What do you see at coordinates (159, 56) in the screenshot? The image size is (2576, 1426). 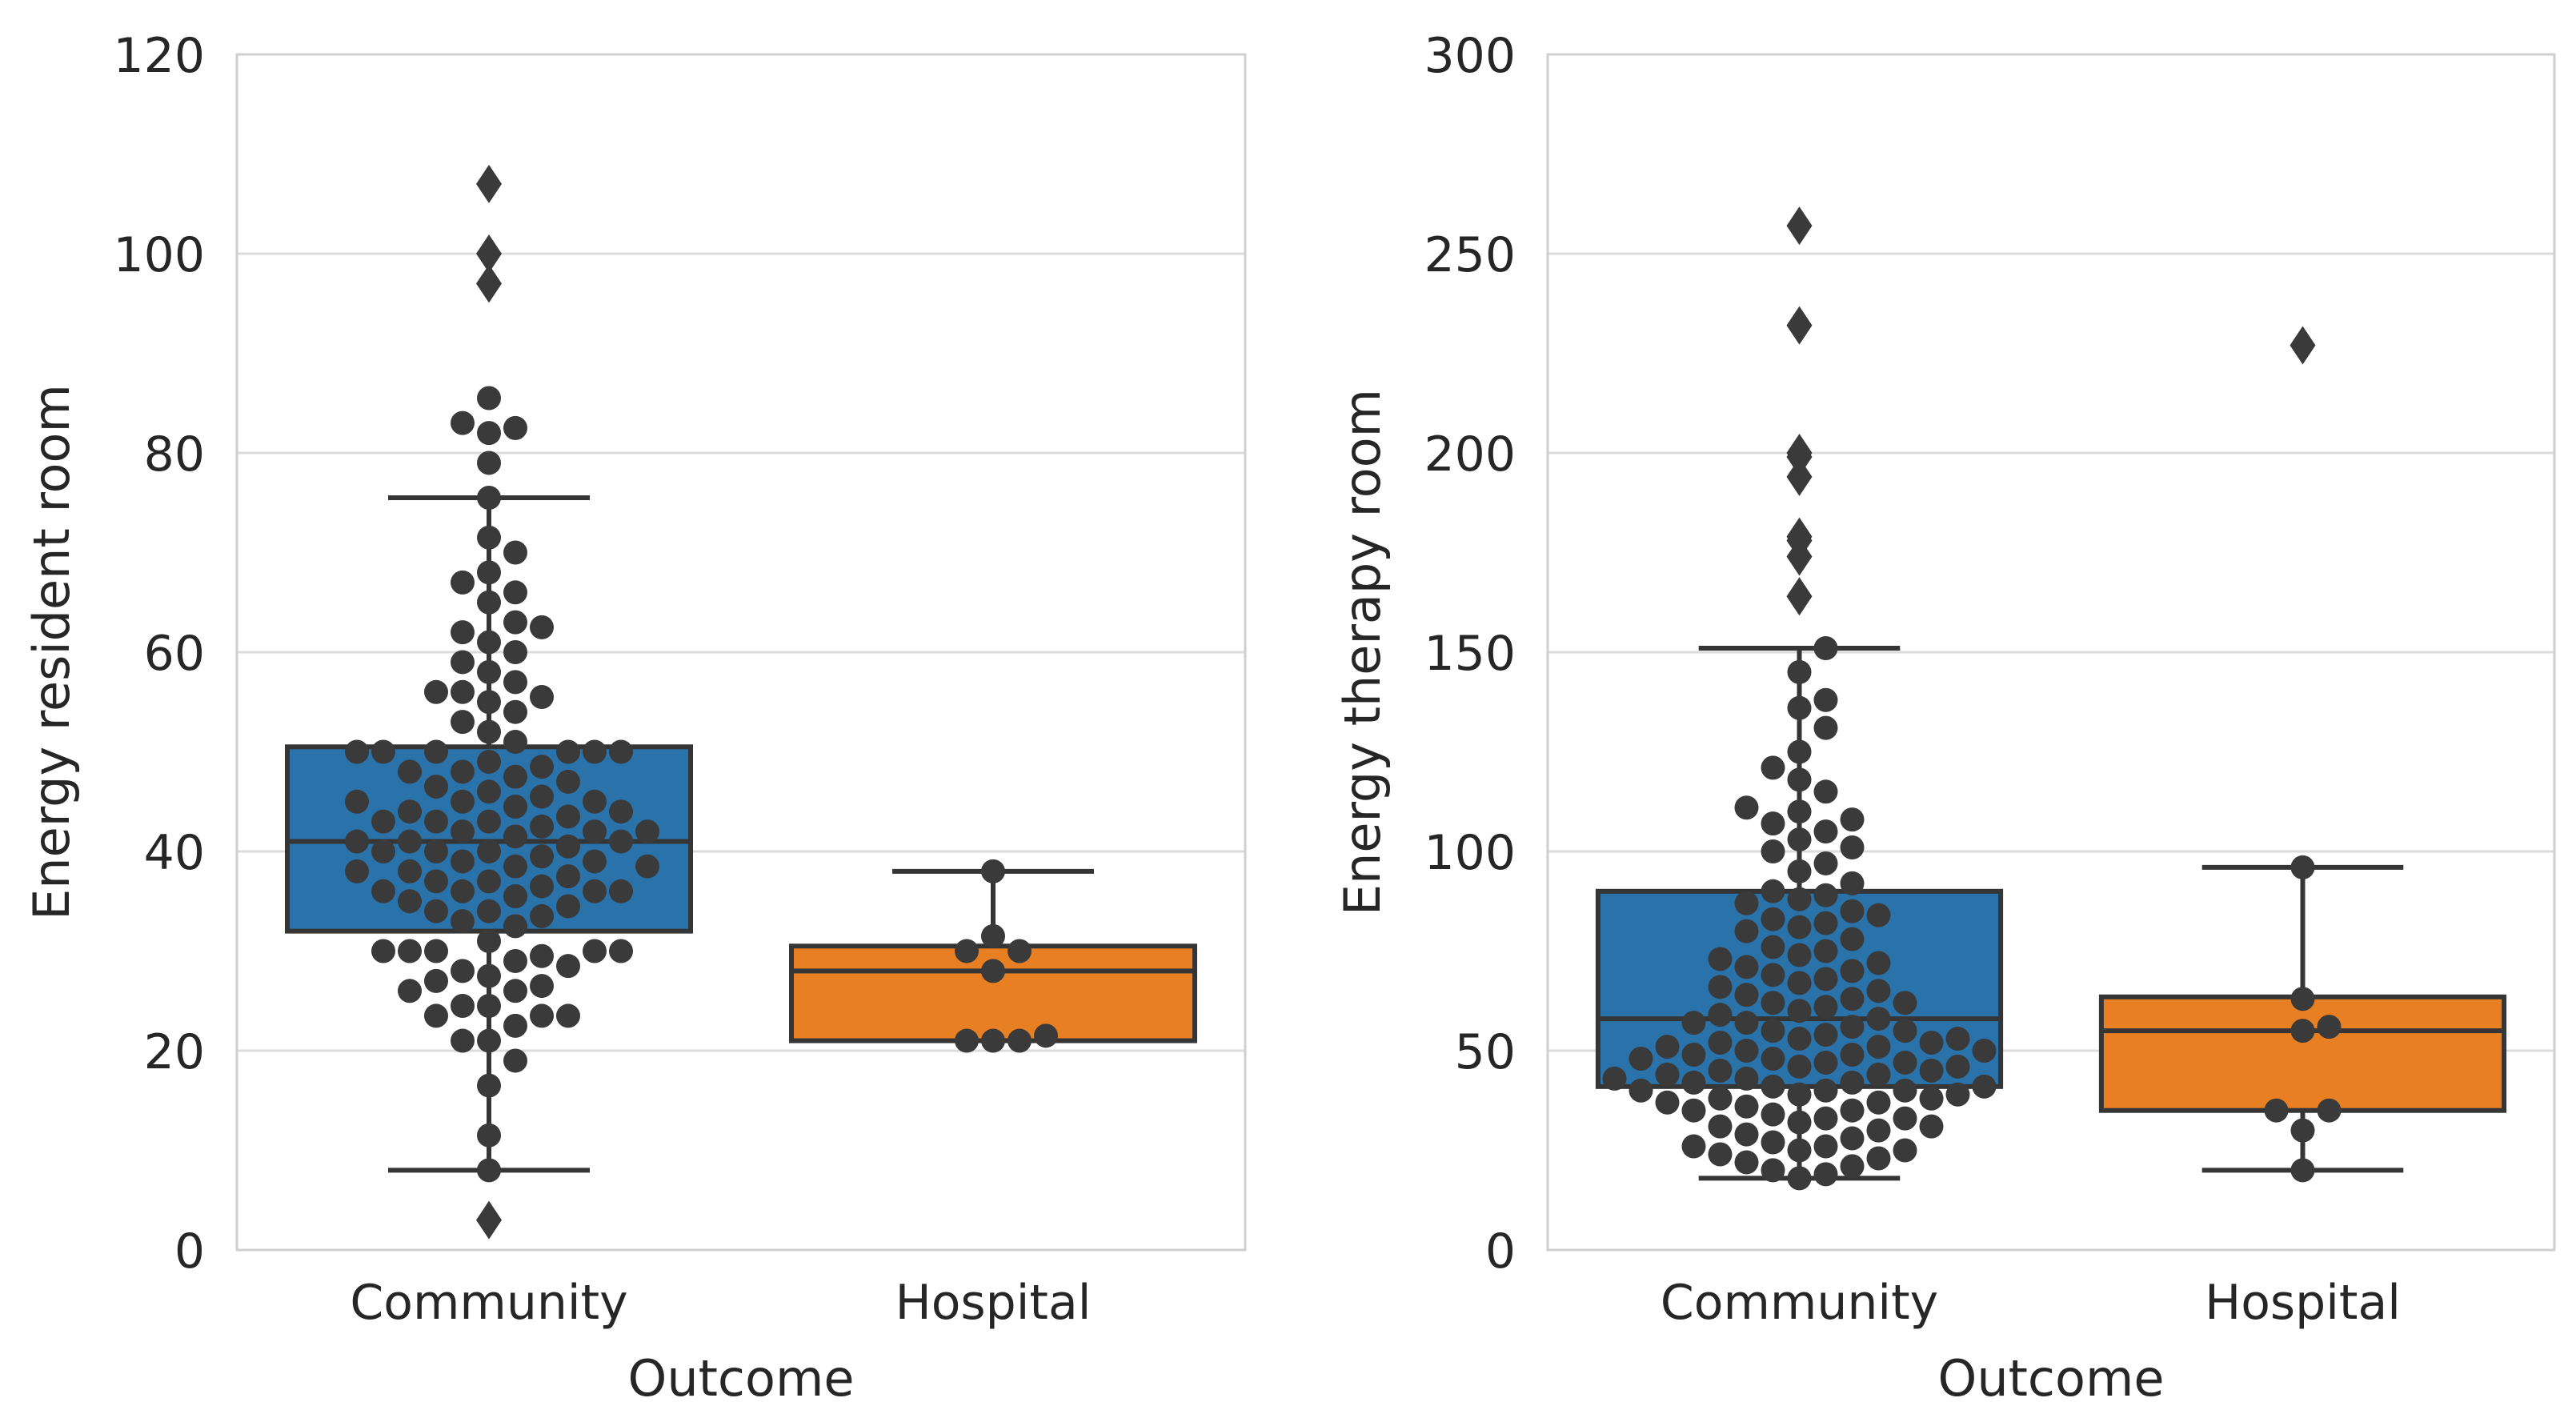 I see `y-tick-label-6: 120` at bounding box center [159, 56].